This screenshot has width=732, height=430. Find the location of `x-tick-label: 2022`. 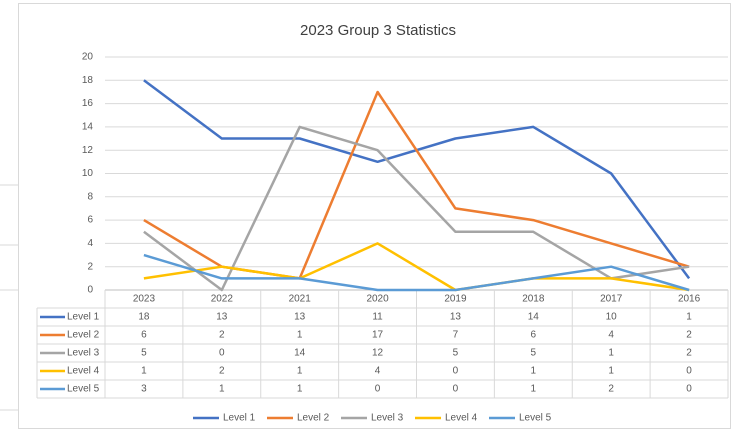

x-tick-label: 2022 is located at coordinates (222, 299).